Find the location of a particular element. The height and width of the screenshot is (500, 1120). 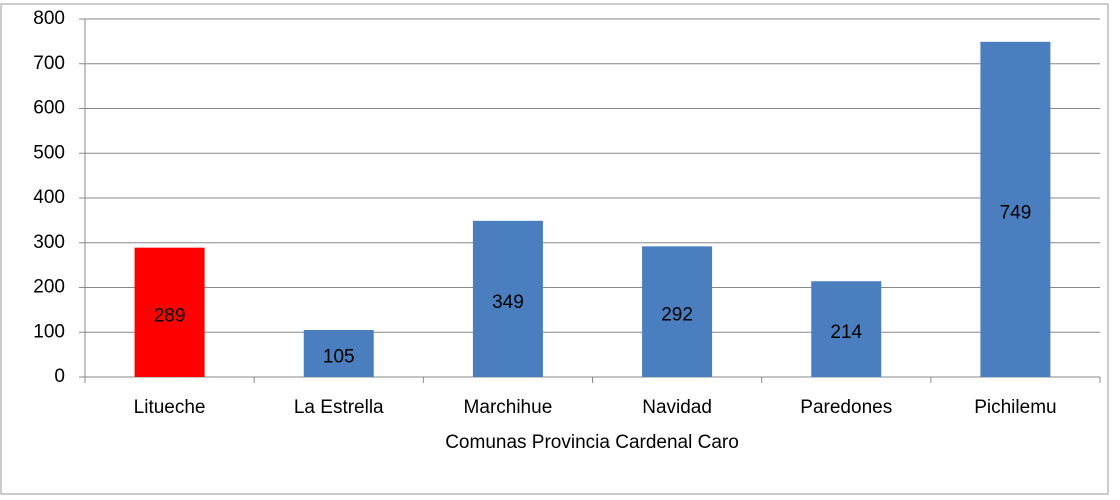

y-tick-label: 500 is located at coordinates (49, 152).